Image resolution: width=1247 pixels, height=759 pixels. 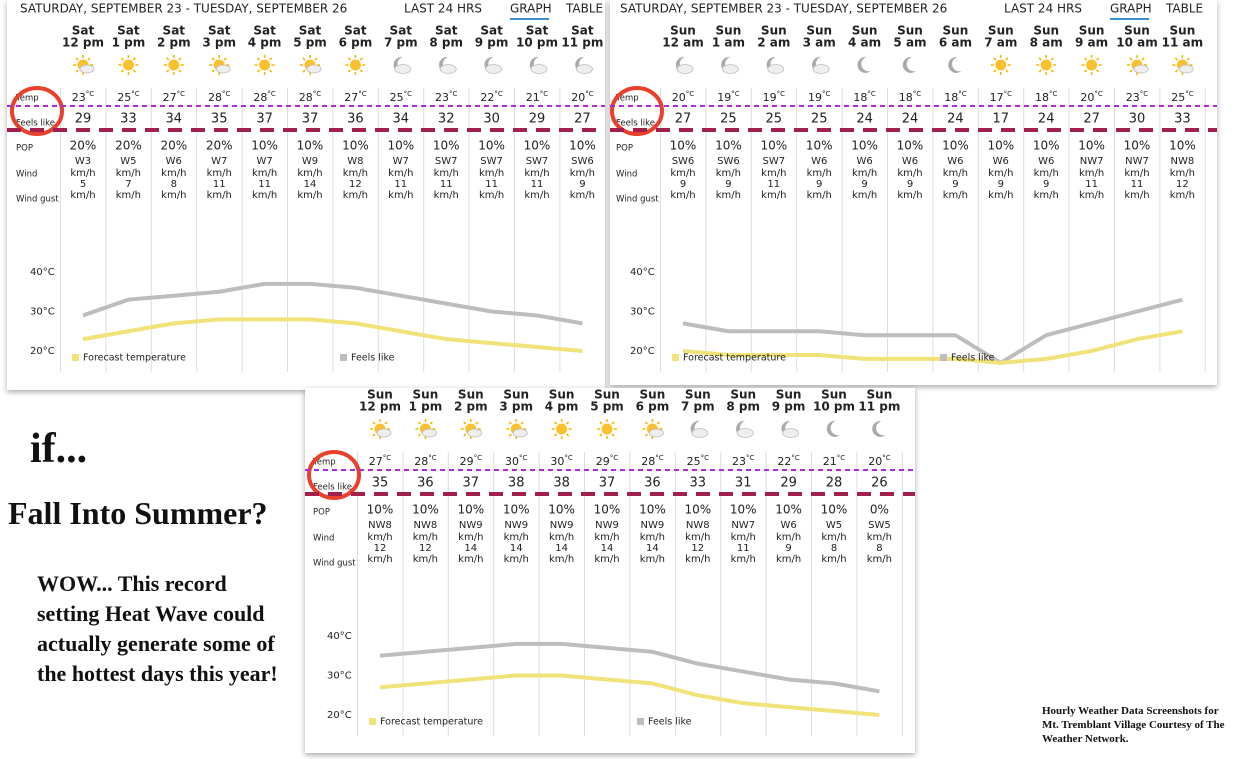 I want to click on temp: 20°C, so click(x=1091, y=97).